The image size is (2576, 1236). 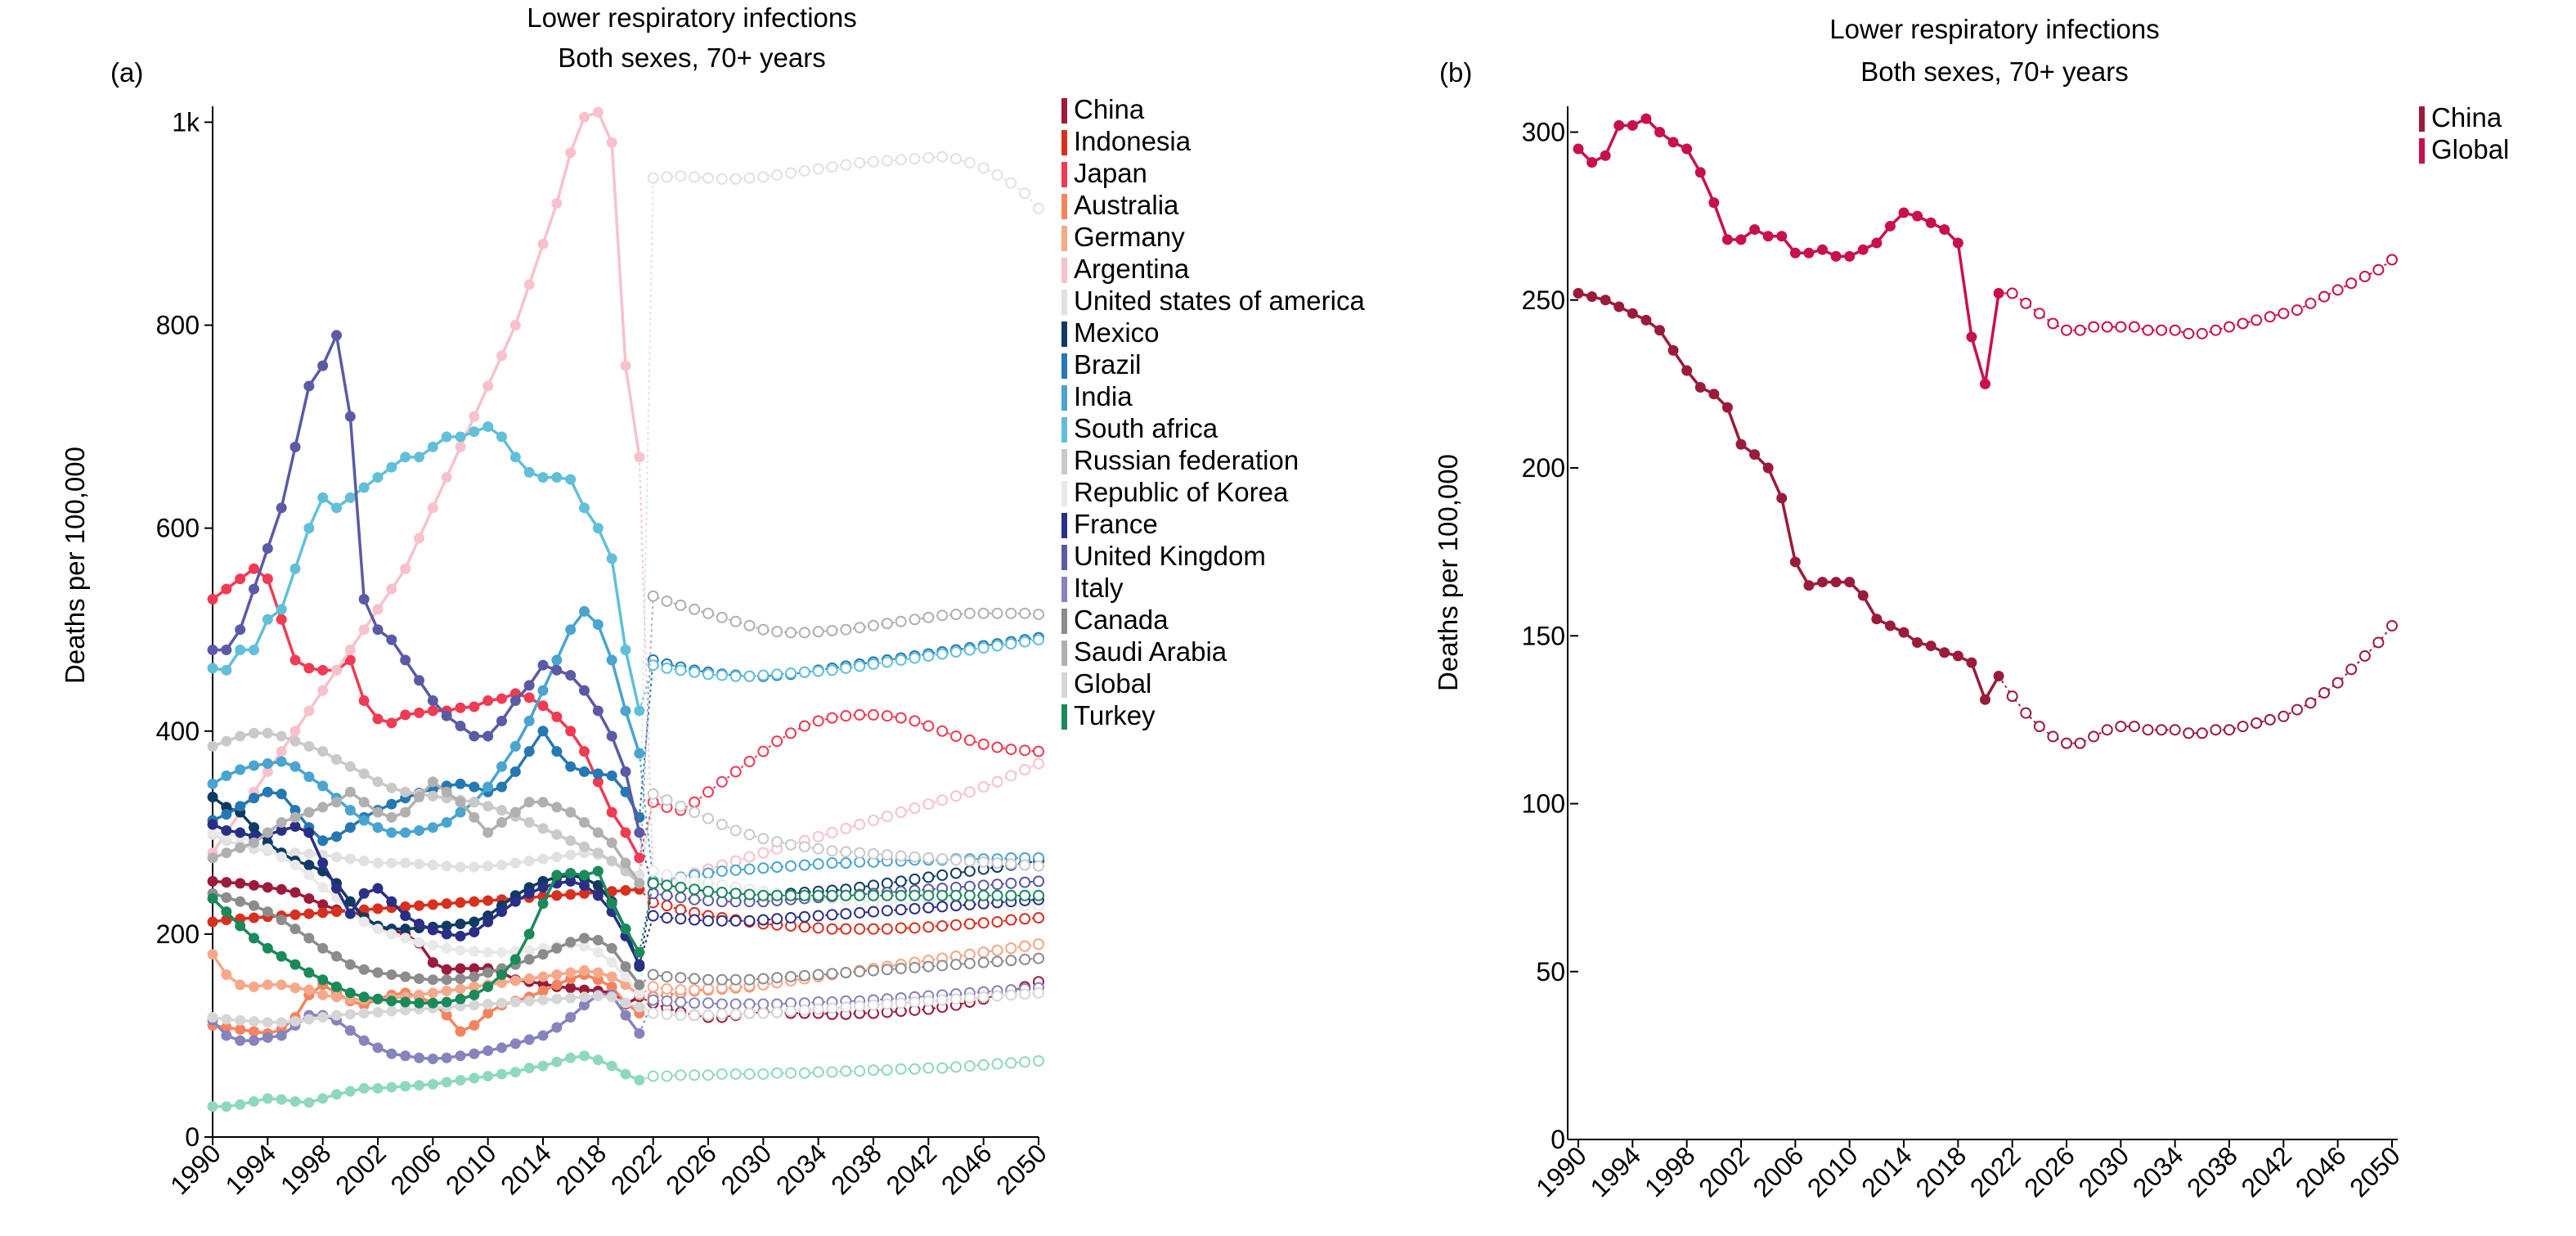 I want to click on x-tick-label: 1994, so click(x=250, y=1169).